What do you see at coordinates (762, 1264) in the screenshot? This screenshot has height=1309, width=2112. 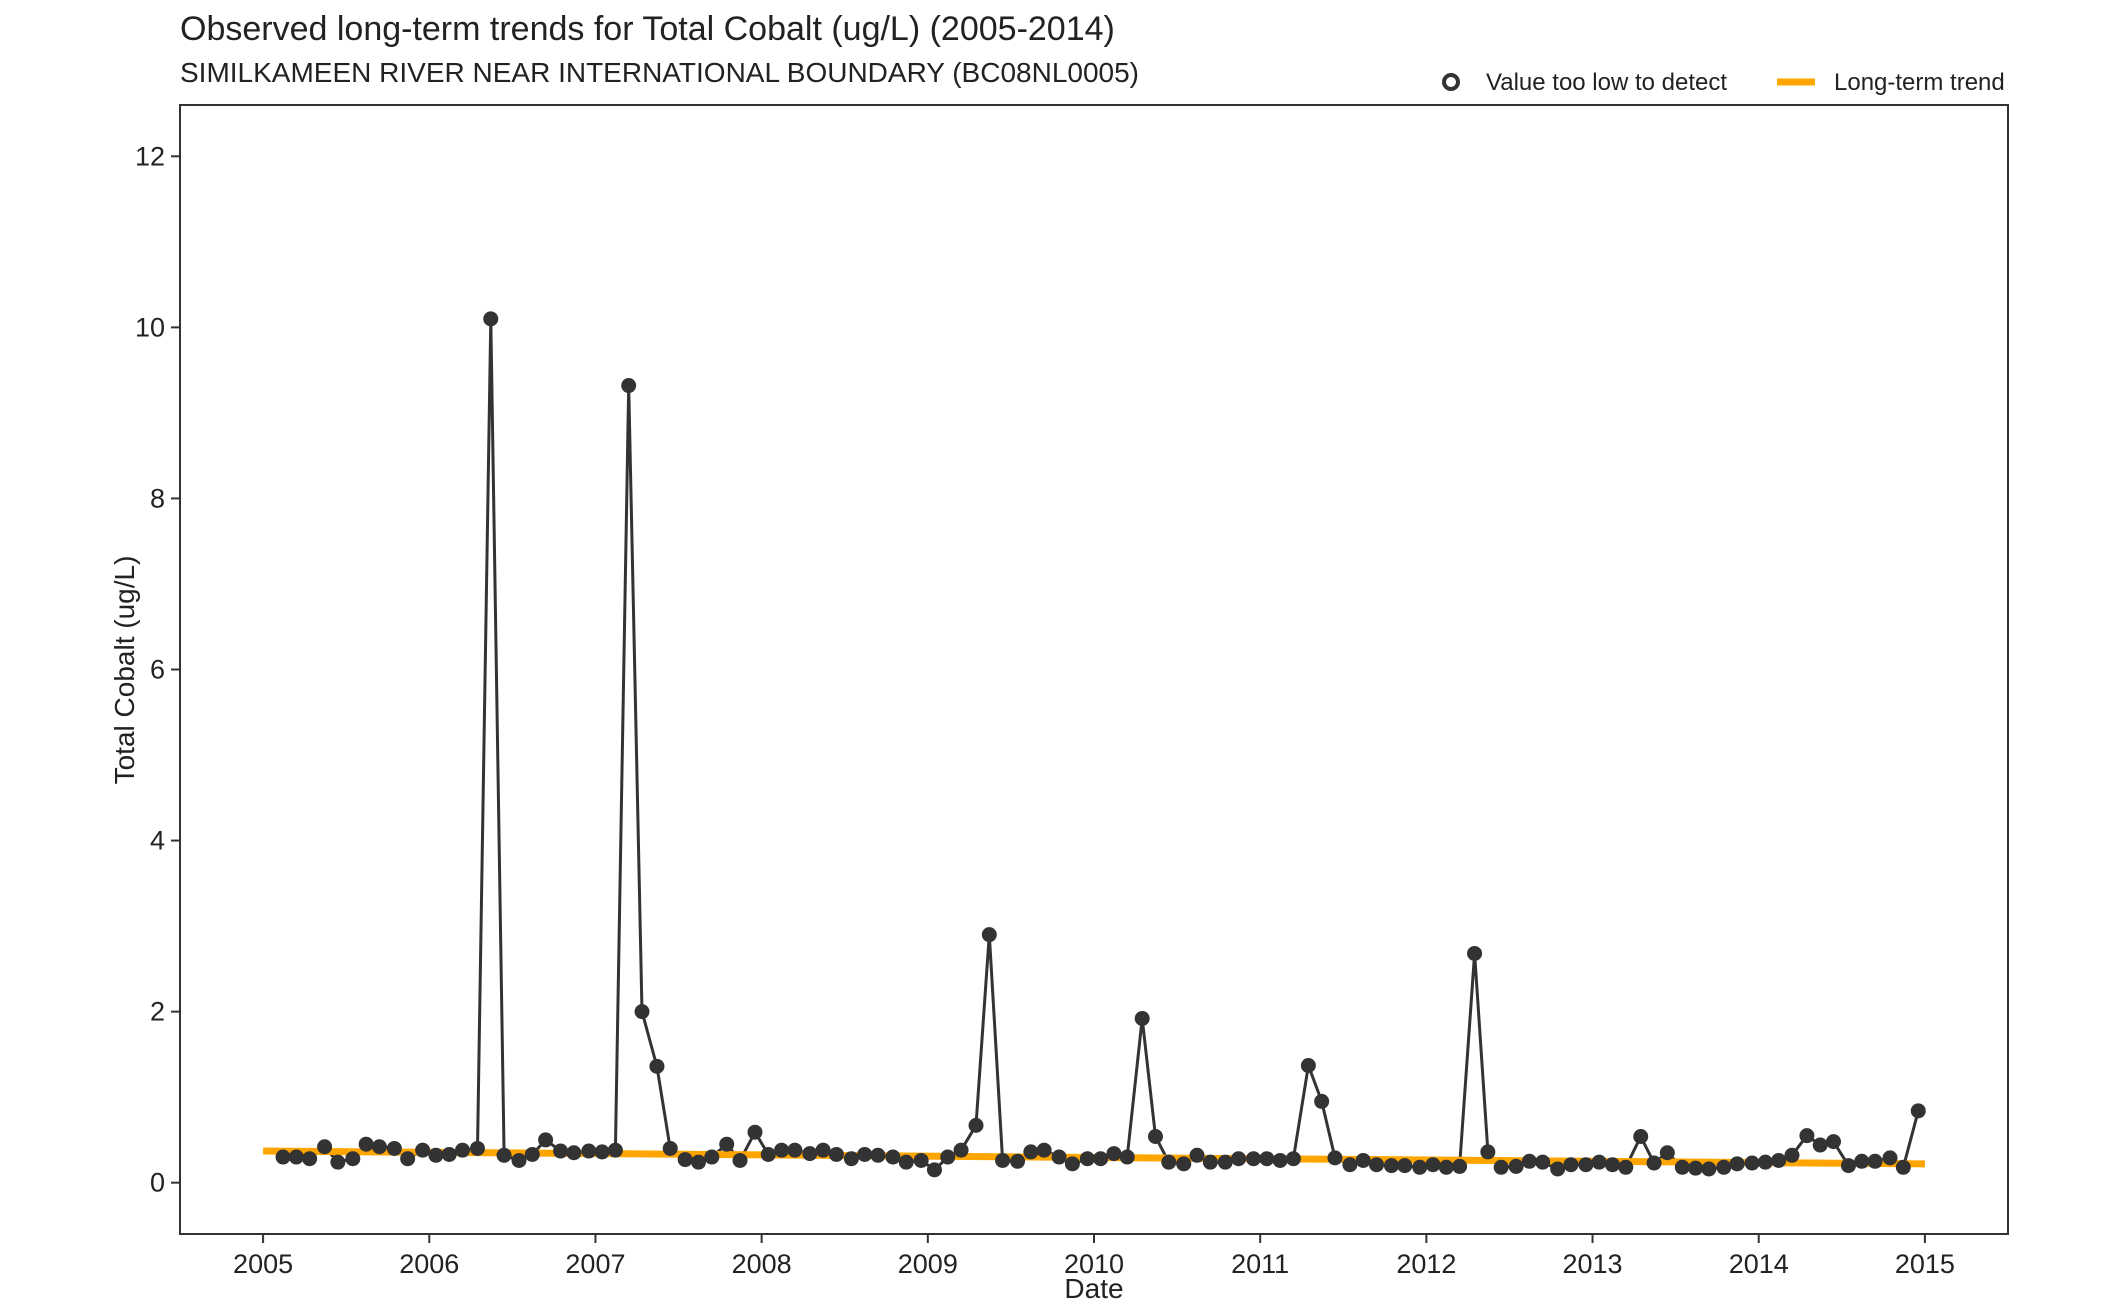 I see `x-tick-label: 2008` at bounding box center [762, 1264].